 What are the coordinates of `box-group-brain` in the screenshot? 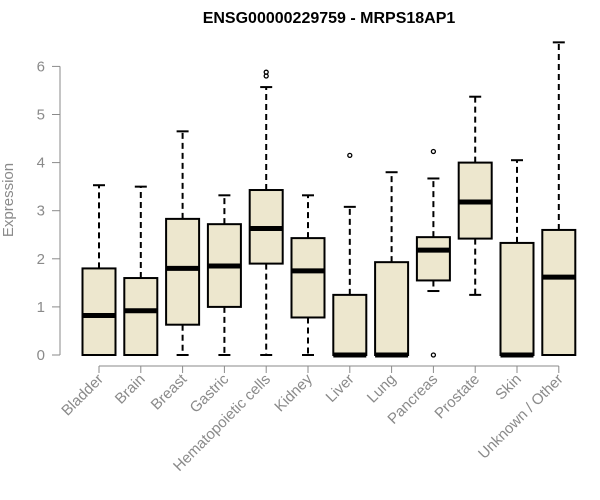 It's located at (141, 271).